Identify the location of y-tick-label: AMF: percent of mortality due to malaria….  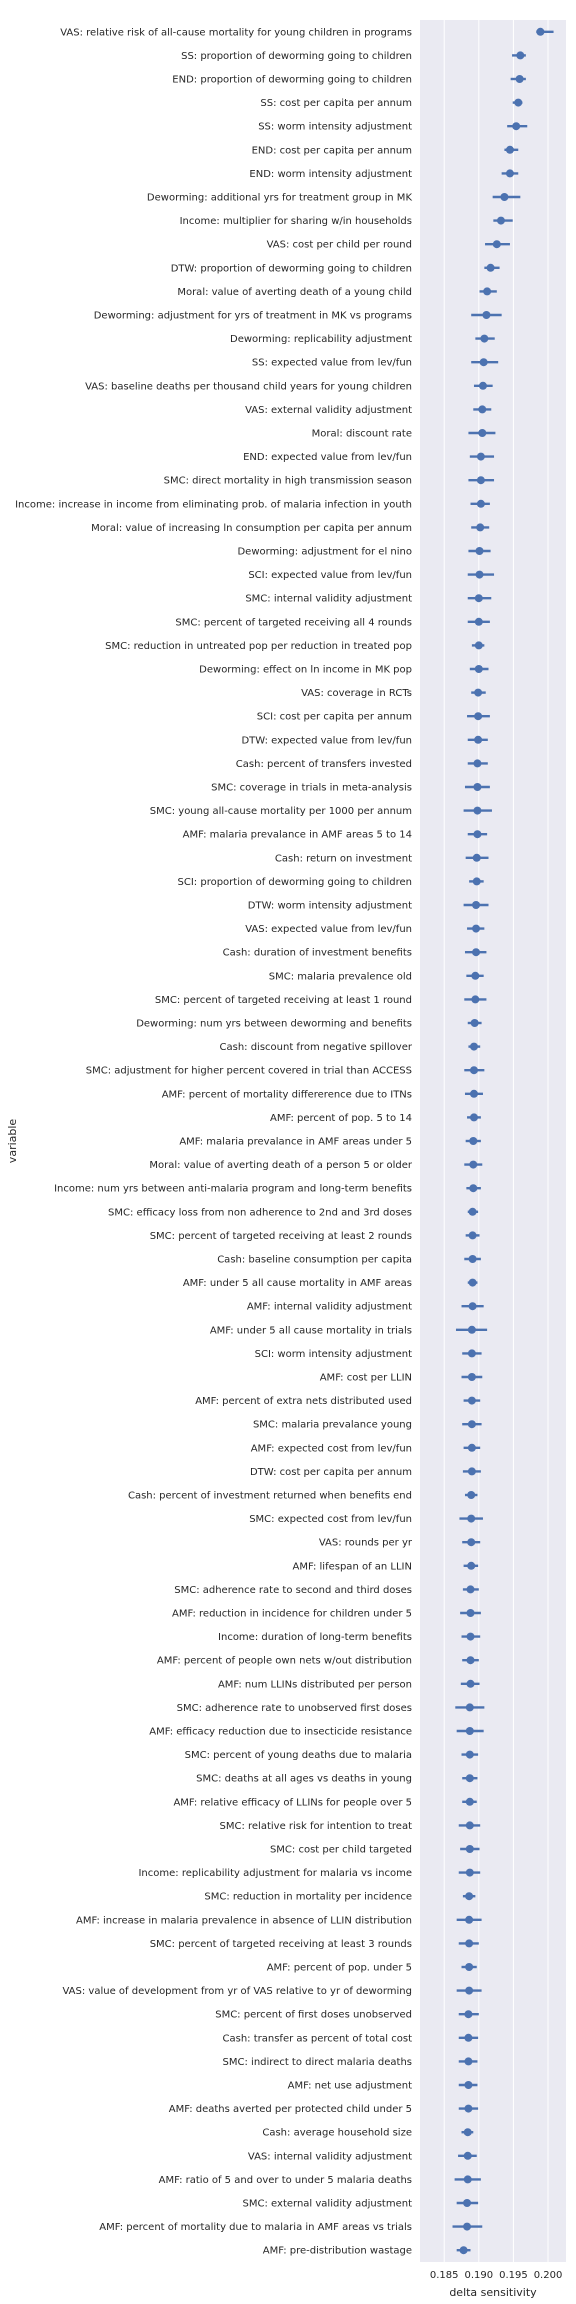
(255, 2227).